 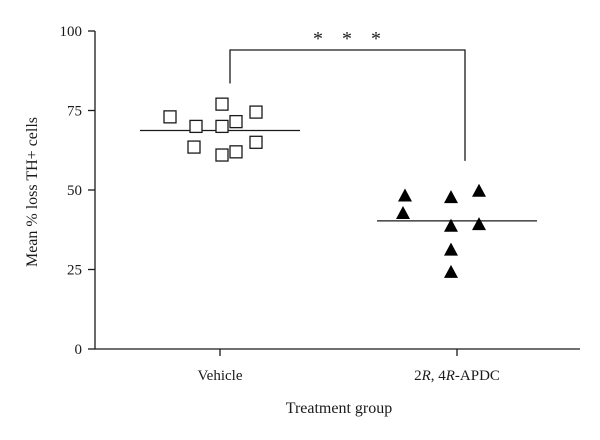 What do you see at coordinates (220, 376) in the screenshot?
I see `x-tick-label: Vehicle` at bounding box center [220, 376].